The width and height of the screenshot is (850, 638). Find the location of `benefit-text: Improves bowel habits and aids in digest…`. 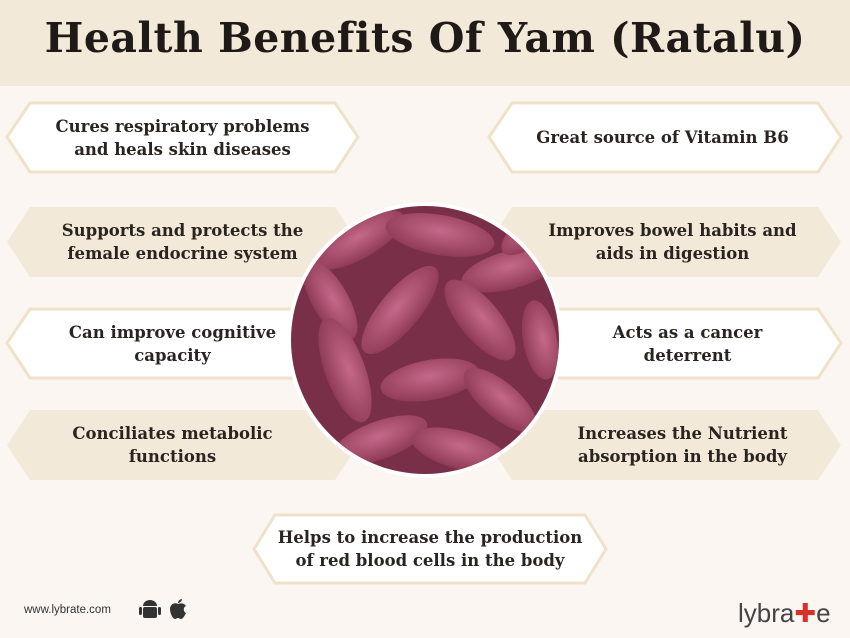

benefit-text: Improves bowel habits and aids in digest… is located at coordinates (672, 242).